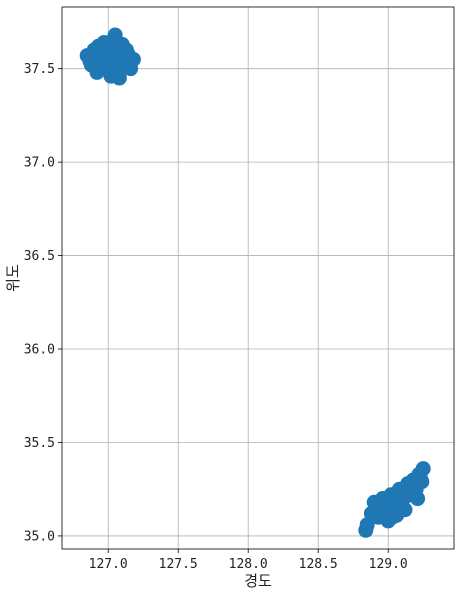  Describe the element at coordinates (178, 564) in the screenshot. I see `x-tick-label: 127.5` at that location.